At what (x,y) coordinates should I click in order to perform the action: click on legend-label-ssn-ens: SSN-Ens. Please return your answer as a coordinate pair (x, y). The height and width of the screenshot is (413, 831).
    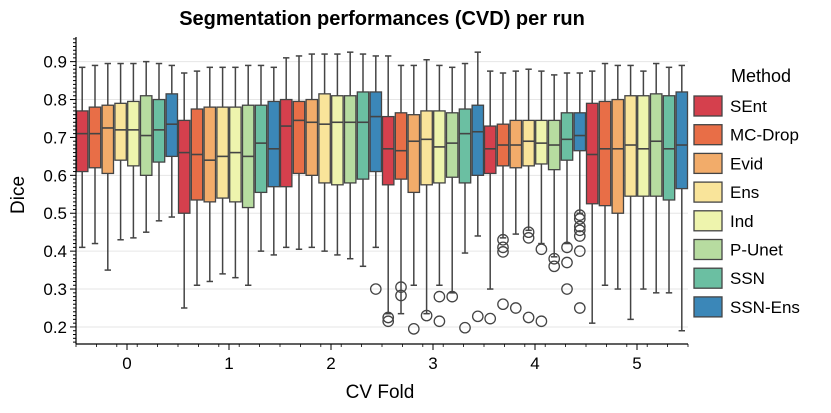
    Looking at the image, I should click on (765, 307).